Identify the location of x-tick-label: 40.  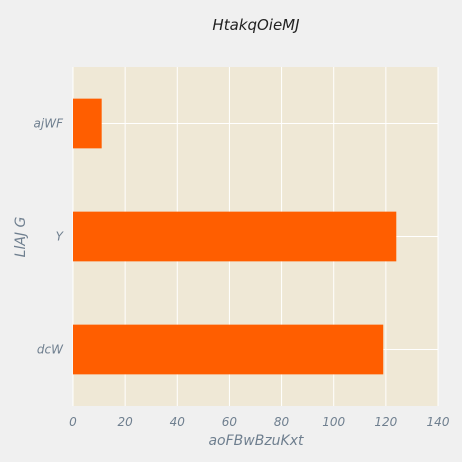
(178, 422).